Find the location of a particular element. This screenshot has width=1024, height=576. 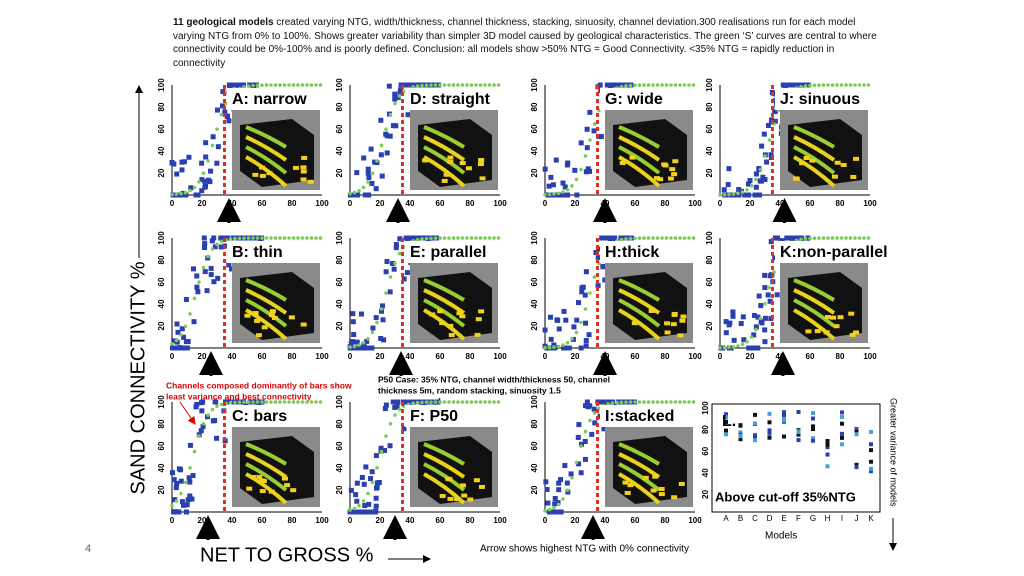

x-tick-label: 100 is located at coordinates (322, 520).